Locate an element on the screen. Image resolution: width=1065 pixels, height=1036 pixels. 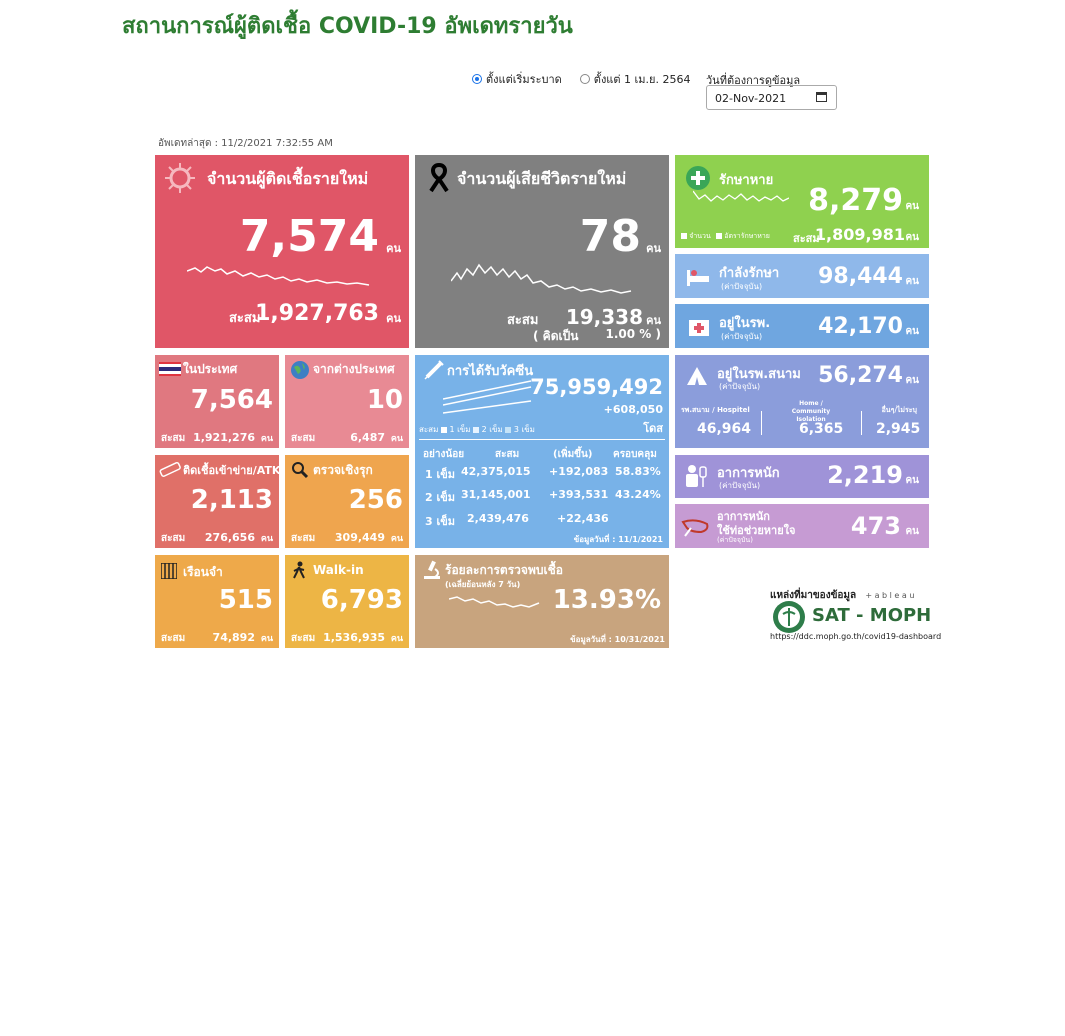
vaccine-asof: ข้อมูลวันที่ : 11/1/2021 is located at coordinates (618, 539).